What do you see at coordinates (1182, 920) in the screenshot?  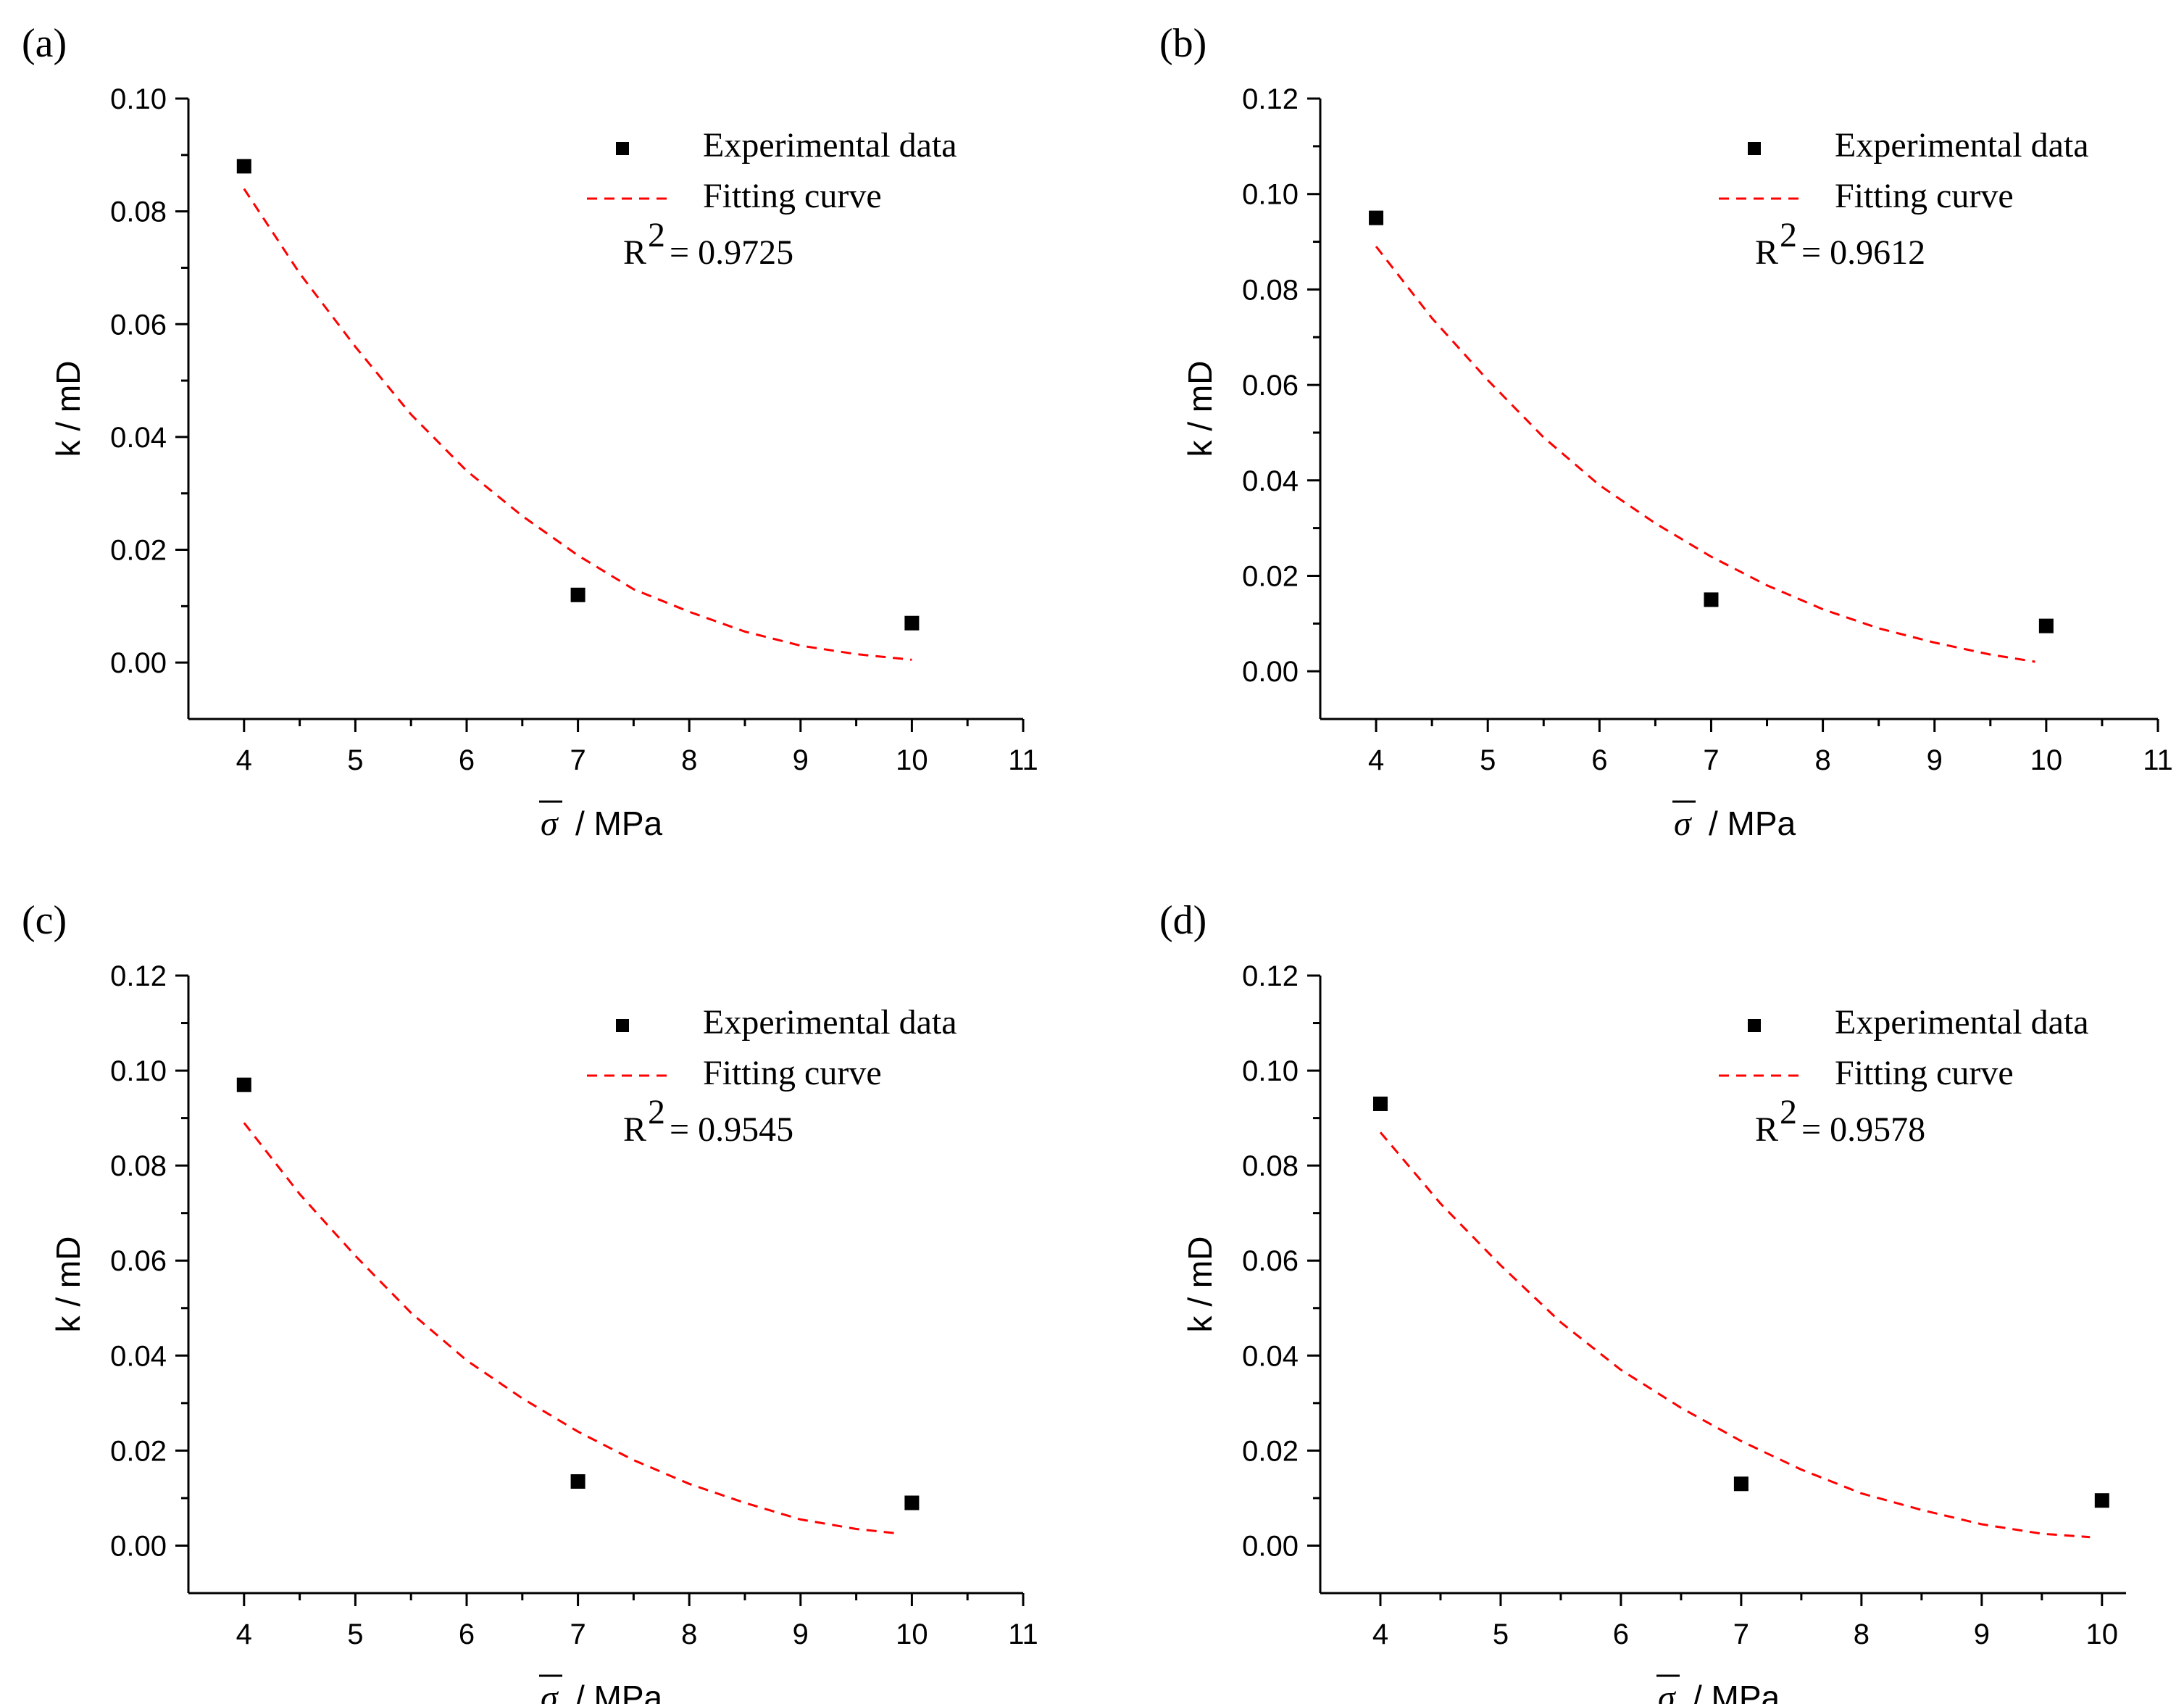 I see `panel-label: (d)` at bounding box center [1182, 920].